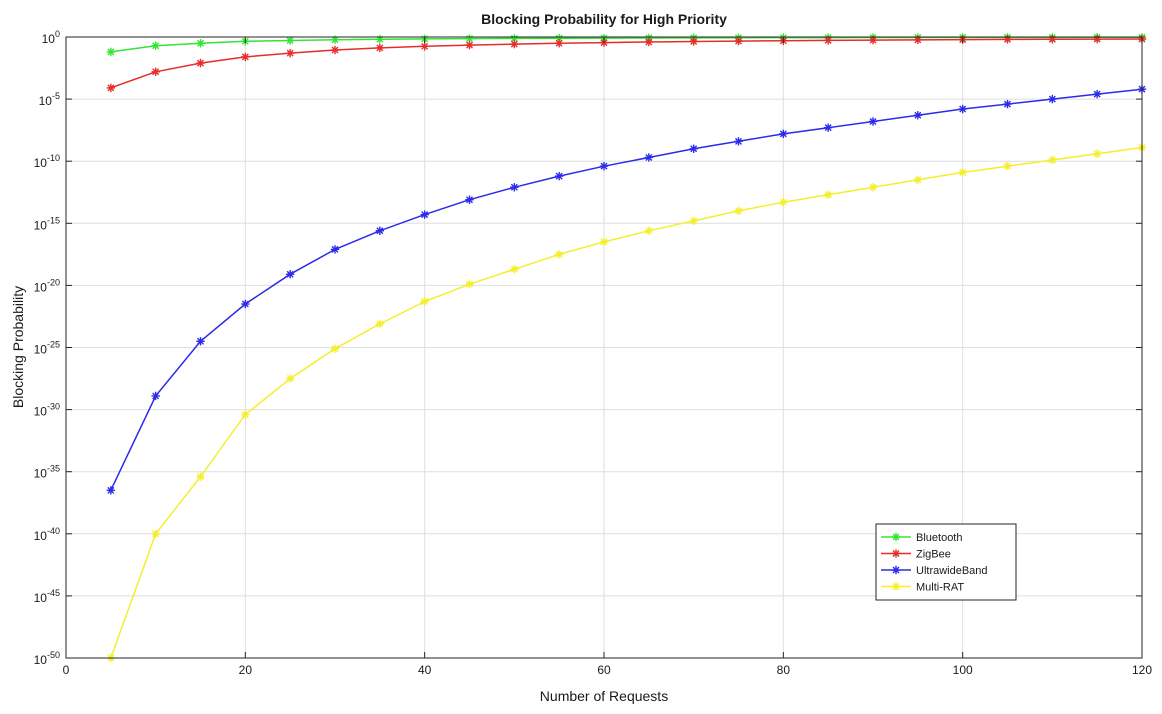 This screenshot has height=714, width=1162. Describe the element at coordinates (47, 410) in the screenshot. I see `y-tick-label: 10⁻³⁰` at that location.